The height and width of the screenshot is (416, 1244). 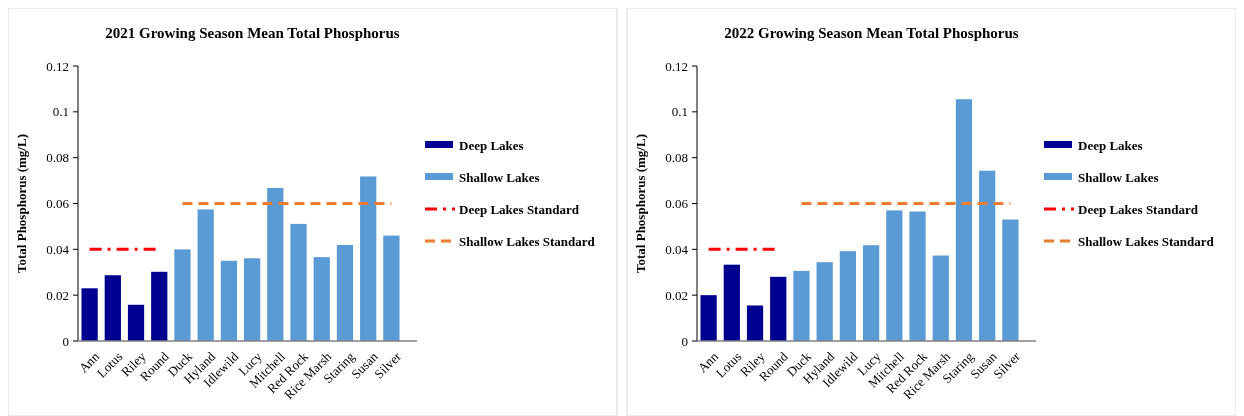 I want to click on chart-title: 2022 Growing Season Mean Total Phosphorus, so click(x=871, y=33).